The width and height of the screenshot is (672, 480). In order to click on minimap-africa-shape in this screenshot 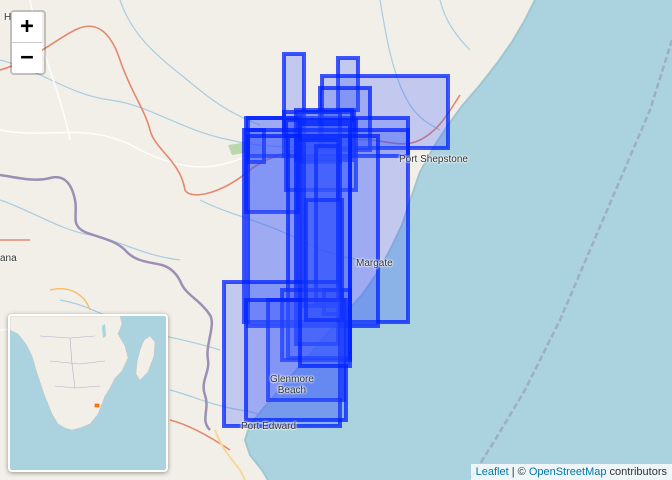, I will do `click(88, 393)`.